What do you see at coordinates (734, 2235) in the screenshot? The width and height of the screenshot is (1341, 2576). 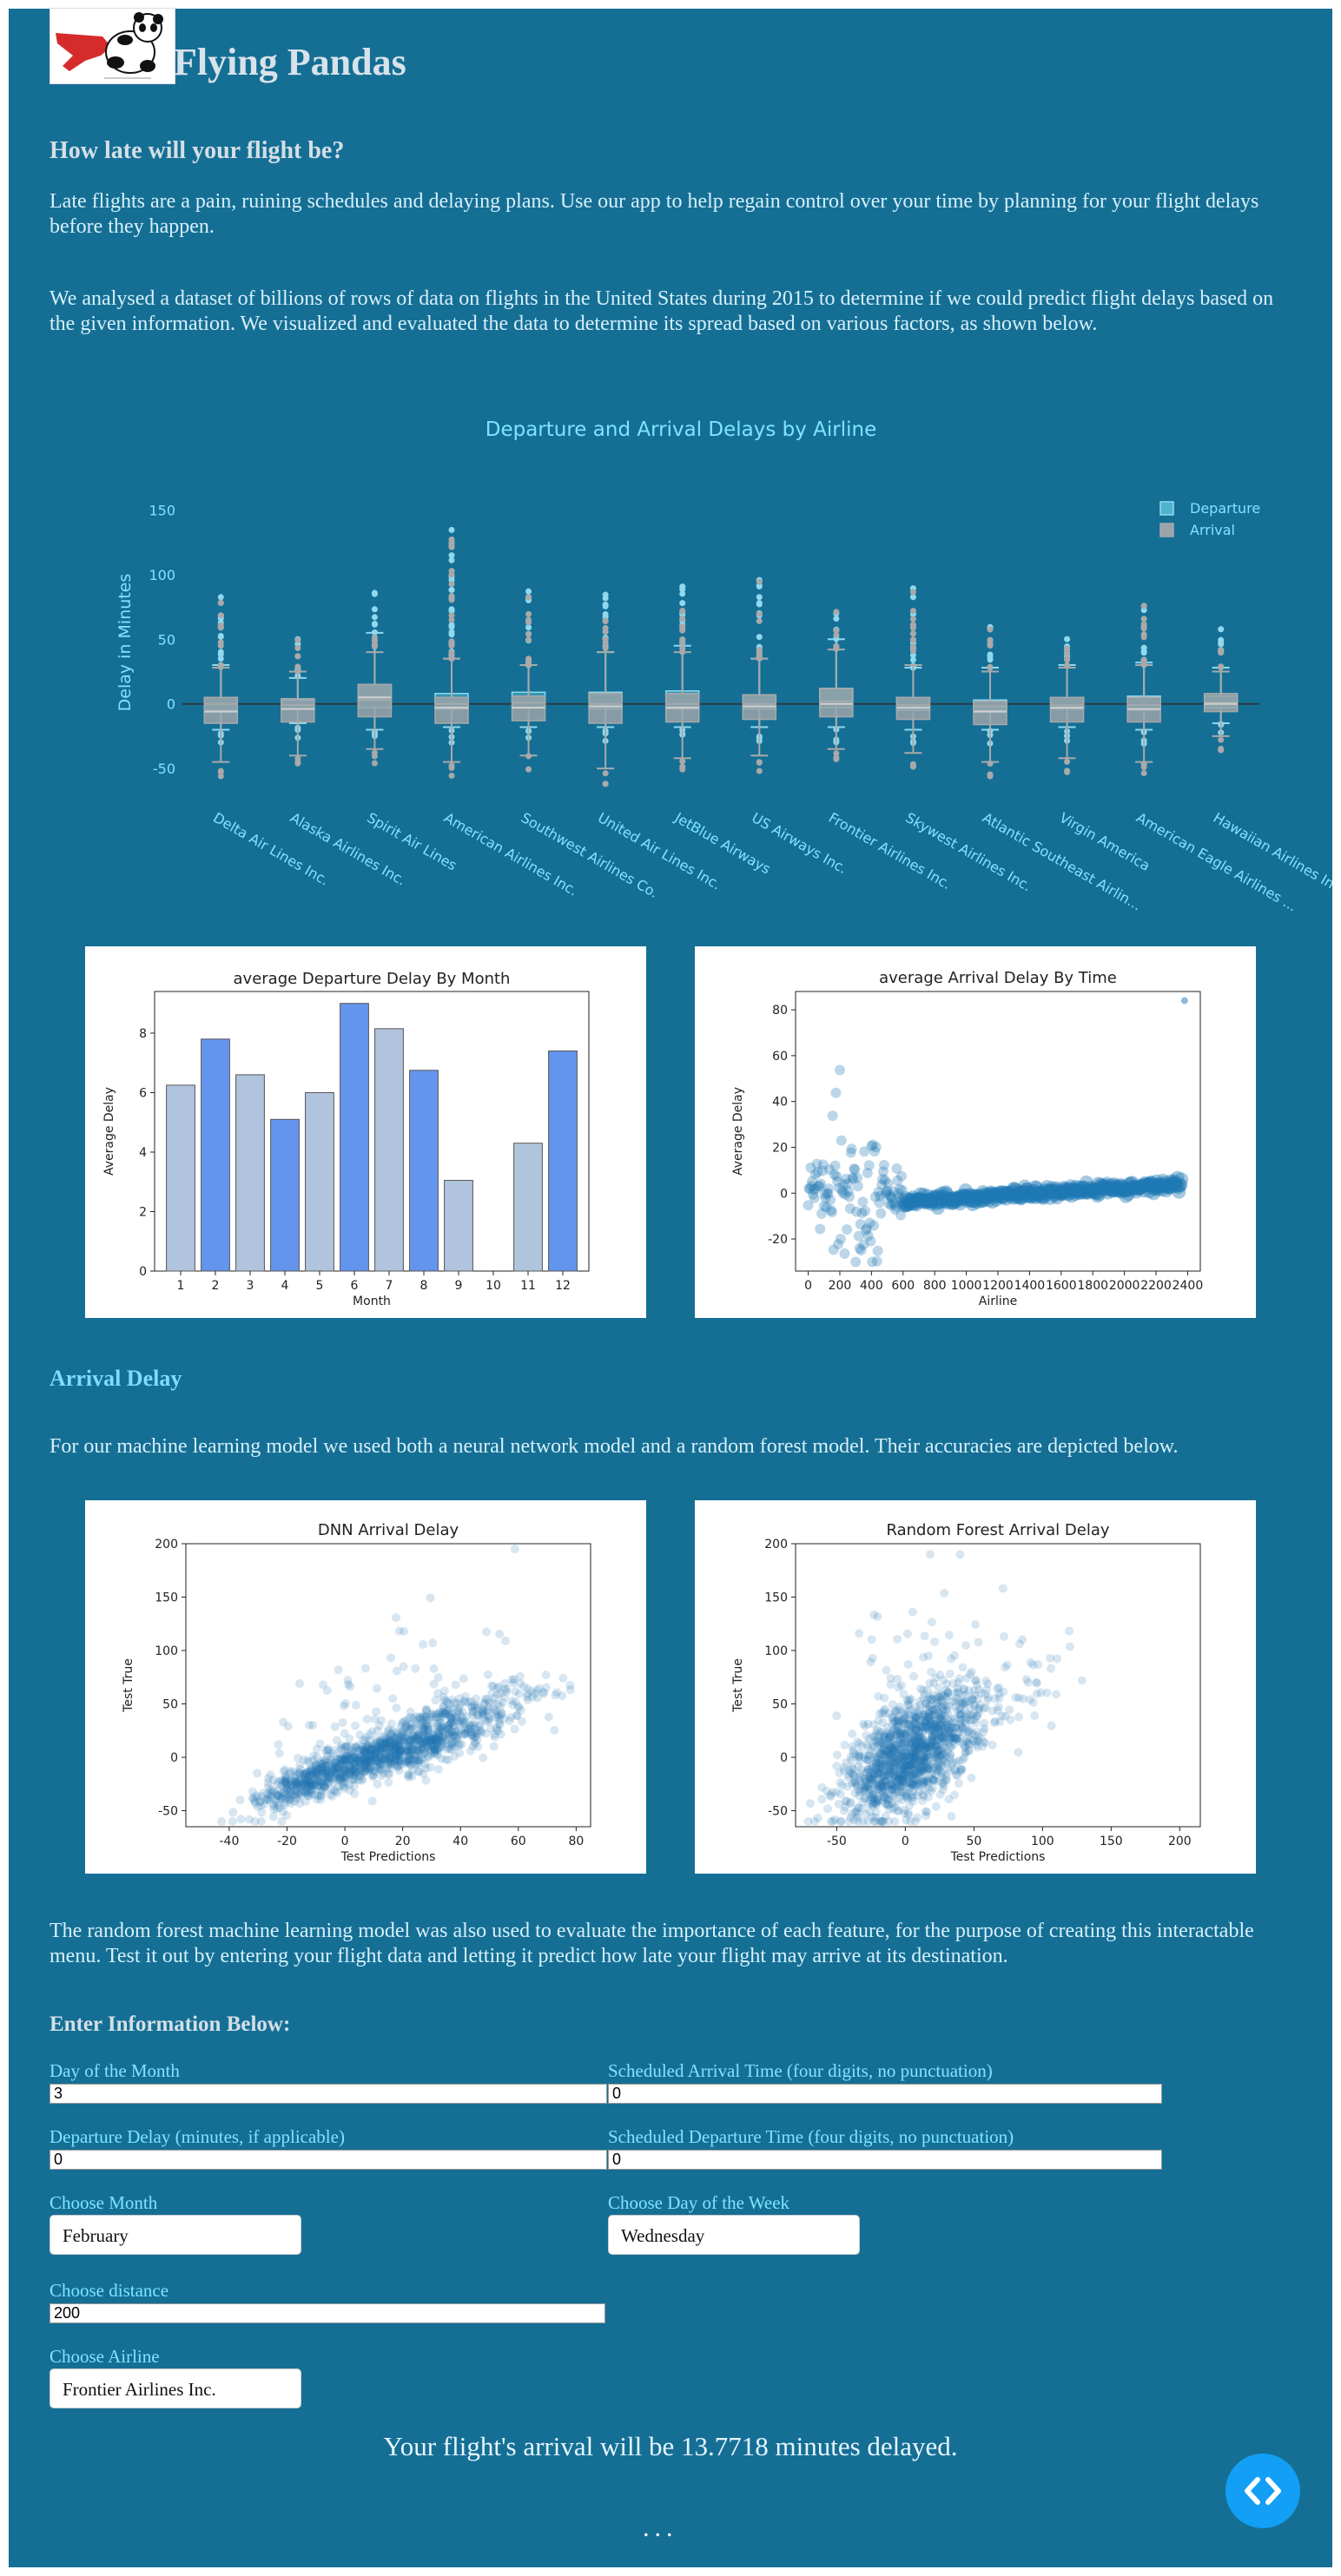 I see `weekday-select: Wednesday` at bounding box center [734, 2235].